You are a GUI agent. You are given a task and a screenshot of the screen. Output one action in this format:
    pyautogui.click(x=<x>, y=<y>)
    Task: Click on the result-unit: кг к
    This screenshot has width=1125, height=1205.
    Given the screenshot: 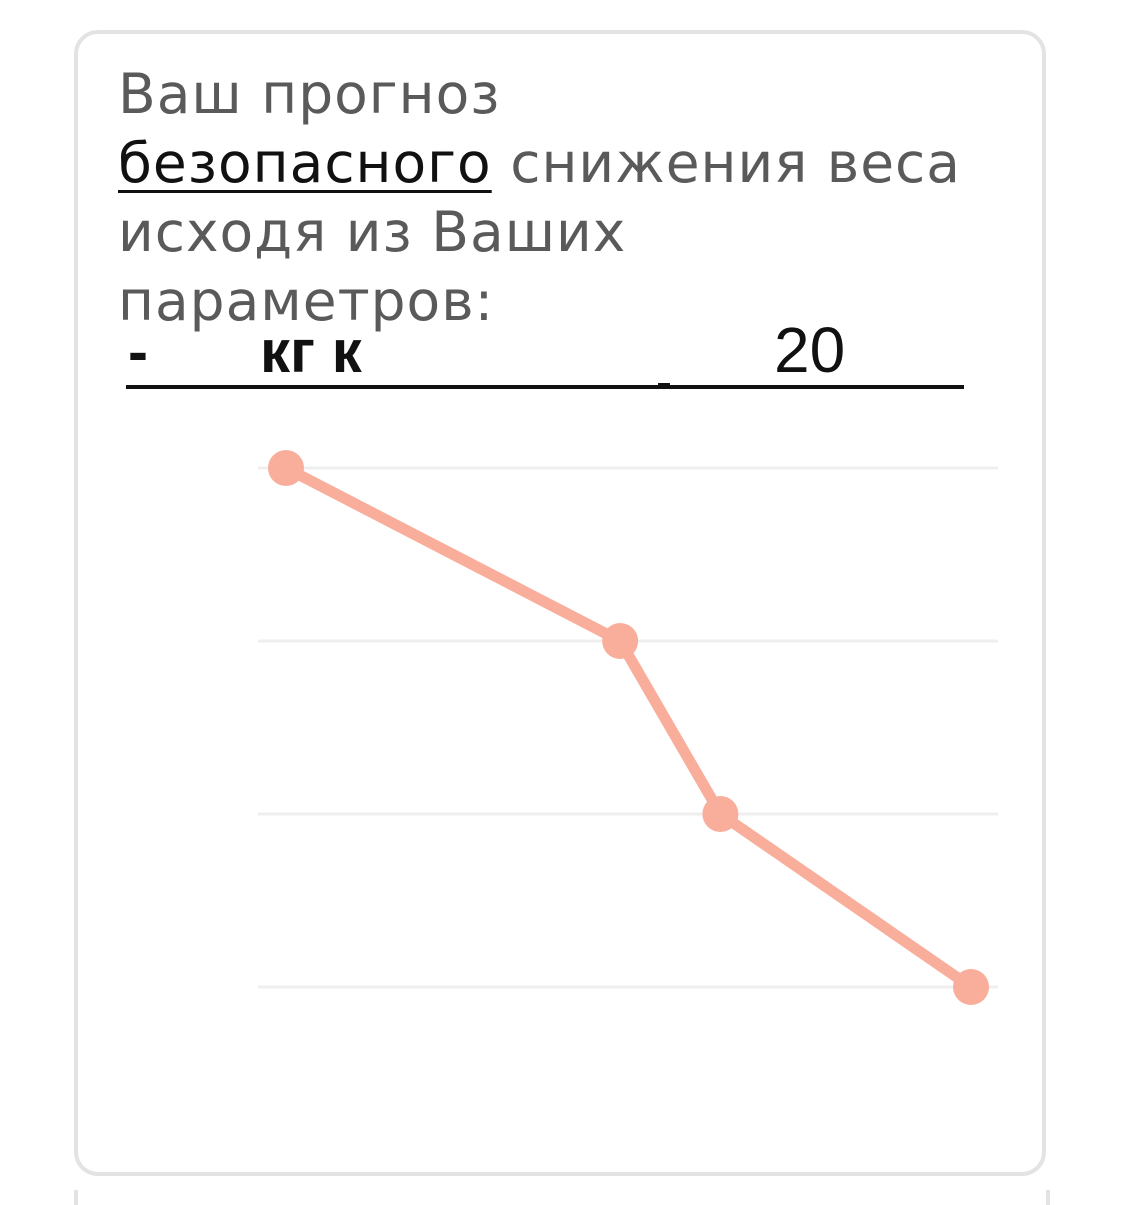 What is the action you would take?
    pyautogui.click(x=311, y=351)
    